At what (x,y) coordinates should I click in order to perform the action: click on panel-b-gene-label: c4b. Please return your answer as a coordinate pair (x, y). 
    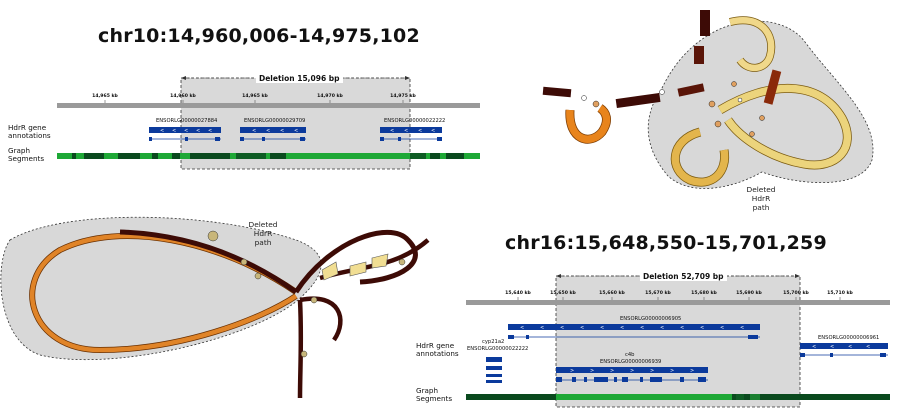
    Looking at the image, I should click on (630, 355).